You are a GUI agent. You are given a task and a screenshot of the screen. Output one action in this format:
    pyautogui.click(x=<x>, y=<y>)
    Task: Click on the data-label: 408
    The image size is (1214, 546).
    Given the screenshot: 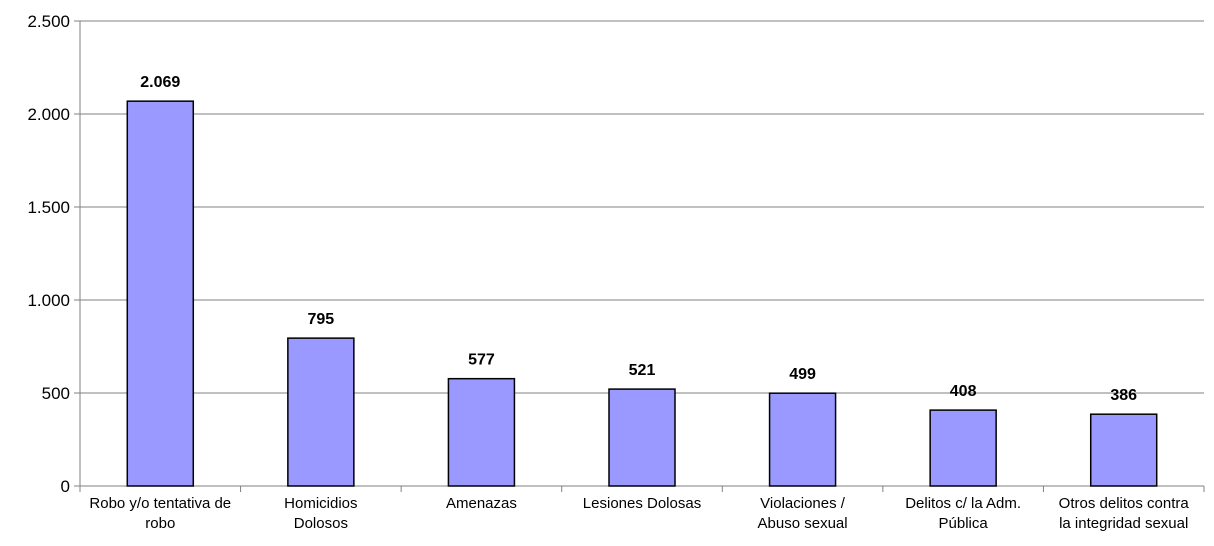 What is the action you would take?
    pyautogui.click(x=963, y=391)
    